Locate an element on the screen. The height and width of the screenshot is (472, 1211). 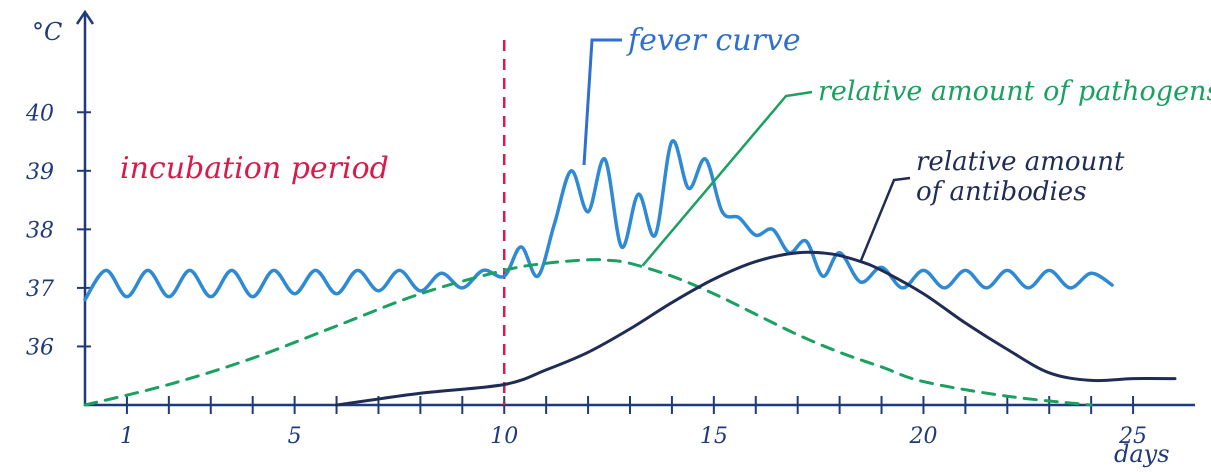
pathogens-label: relative amount of pathogens is located at coordinates (1014, 91).